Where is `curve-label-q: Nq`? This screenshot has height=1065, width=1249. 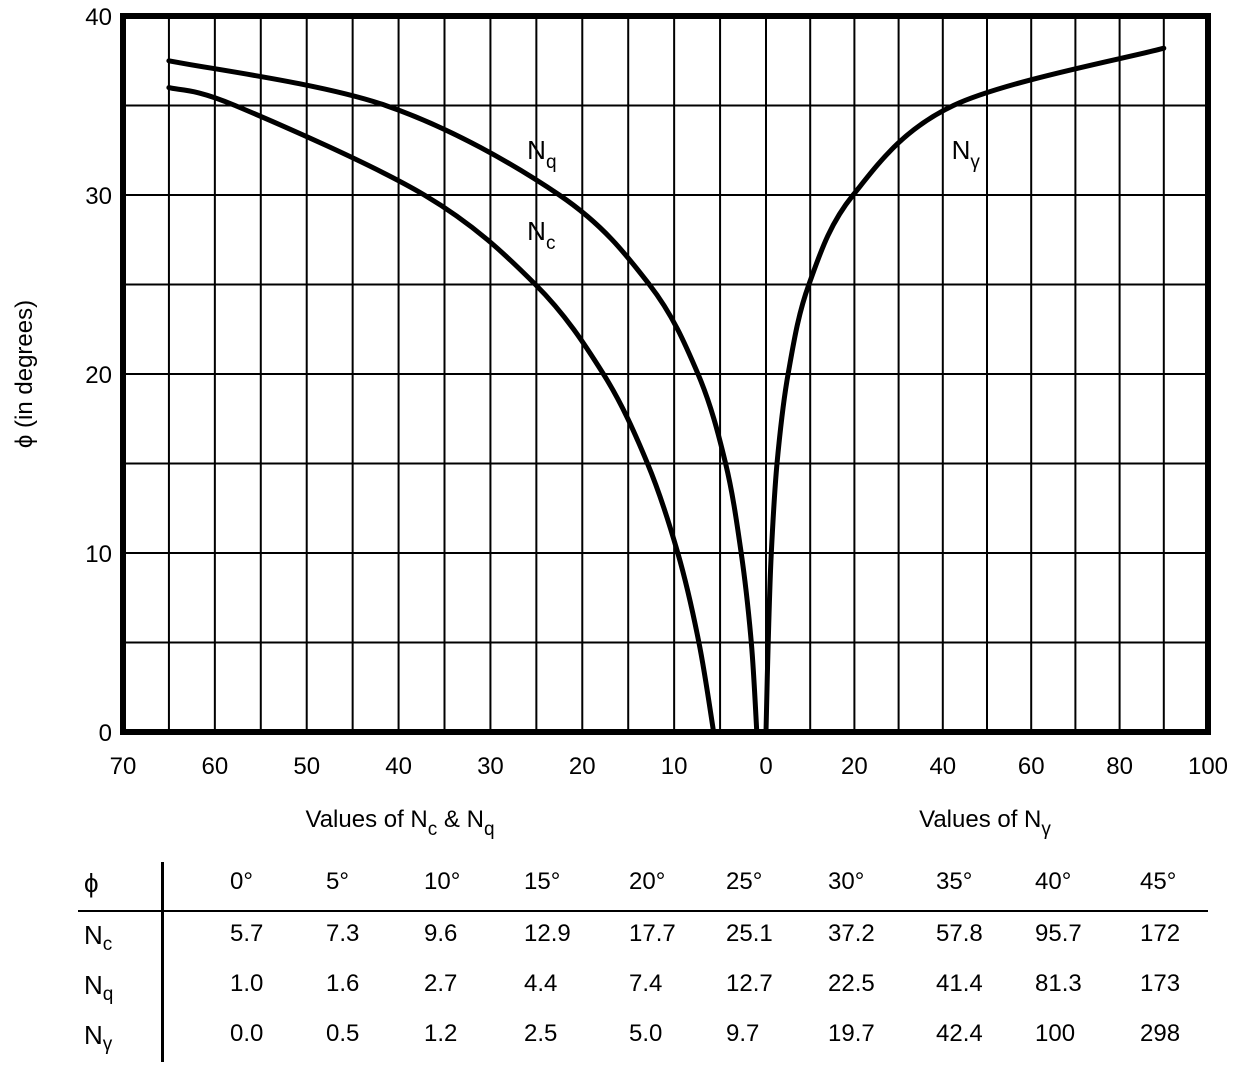
curve-label-q: Nq is located at coordinates (541, 154).